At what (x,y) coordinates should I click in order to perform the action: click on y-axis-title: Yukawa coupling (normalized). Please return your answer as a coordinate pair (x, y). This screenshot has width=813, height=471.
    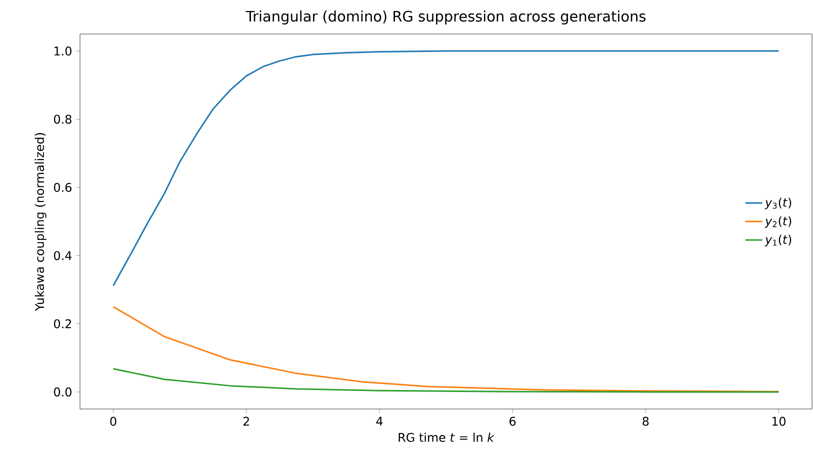
    Looking at the image, I should click on (40, 222).